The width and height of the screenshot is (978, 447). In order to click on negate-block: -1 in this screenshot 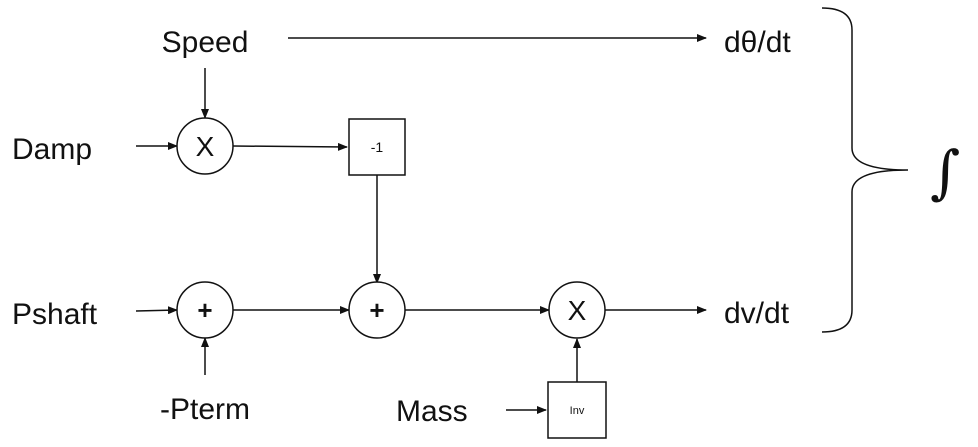, I will do `click(377, 147)`.